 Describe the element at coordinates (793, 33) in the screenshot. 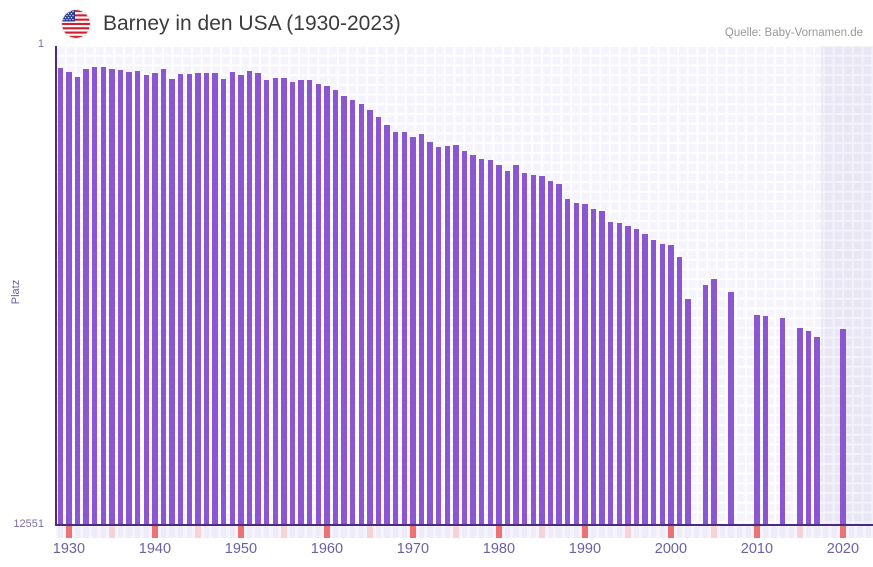

I see `source-note: Quelle: Baby-Vornamen.de` at that location.